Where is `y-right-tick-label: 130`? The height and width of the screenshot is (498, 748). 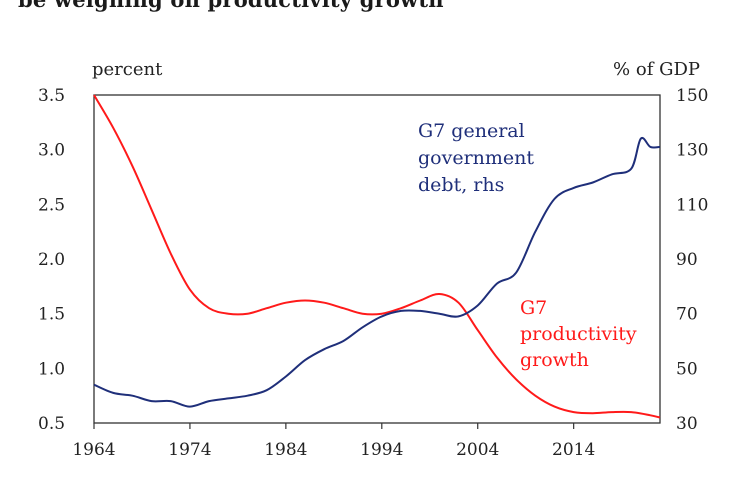
y-right-tick-label: 130 is located at coordinates (692, 151).